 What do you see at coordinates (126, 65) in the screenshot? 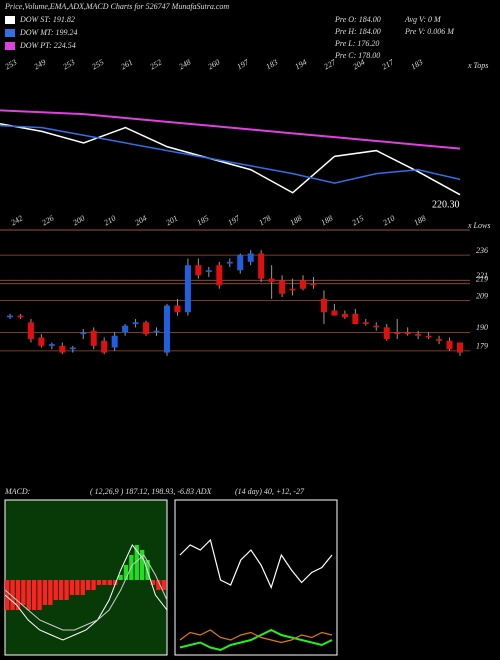
I see `top-label: 261` at bounding box center [126, 65].